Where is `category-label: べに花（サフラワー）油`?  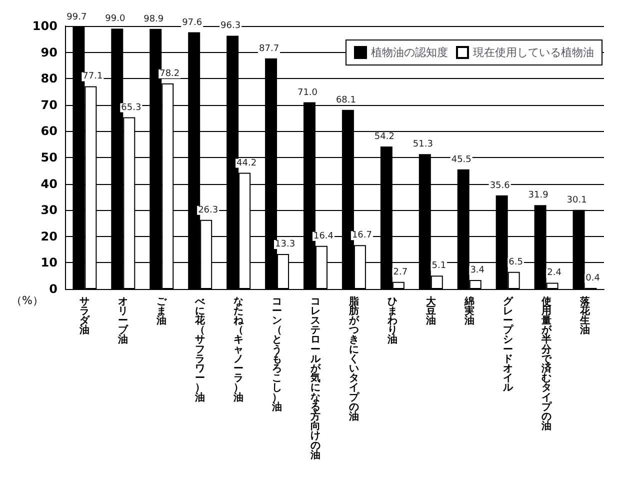
category-label: べに花（サフラワー）油 is located at coordinates (200, 350).